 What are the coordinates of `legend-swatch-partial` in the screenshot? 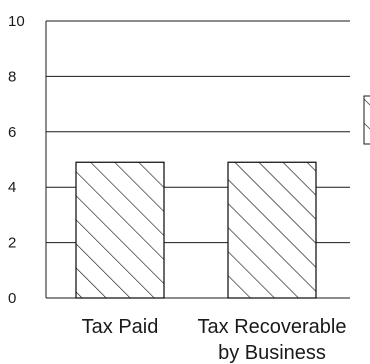 It's located at (366, 120).